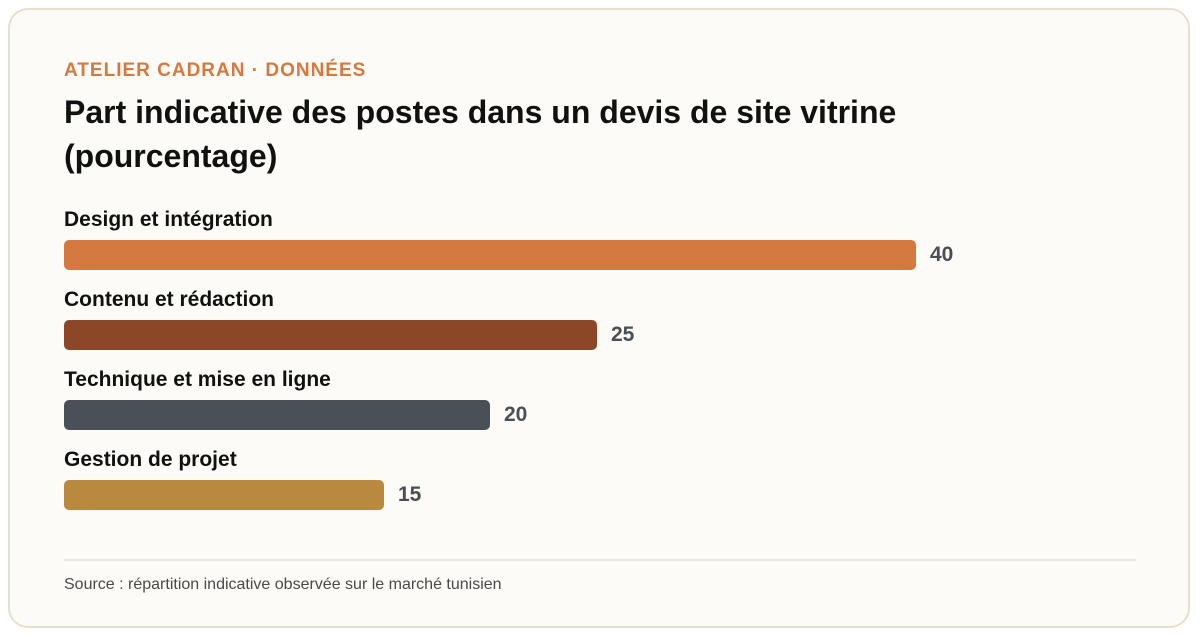  I want to click on bar-value-label: 20, so click(516, 414).